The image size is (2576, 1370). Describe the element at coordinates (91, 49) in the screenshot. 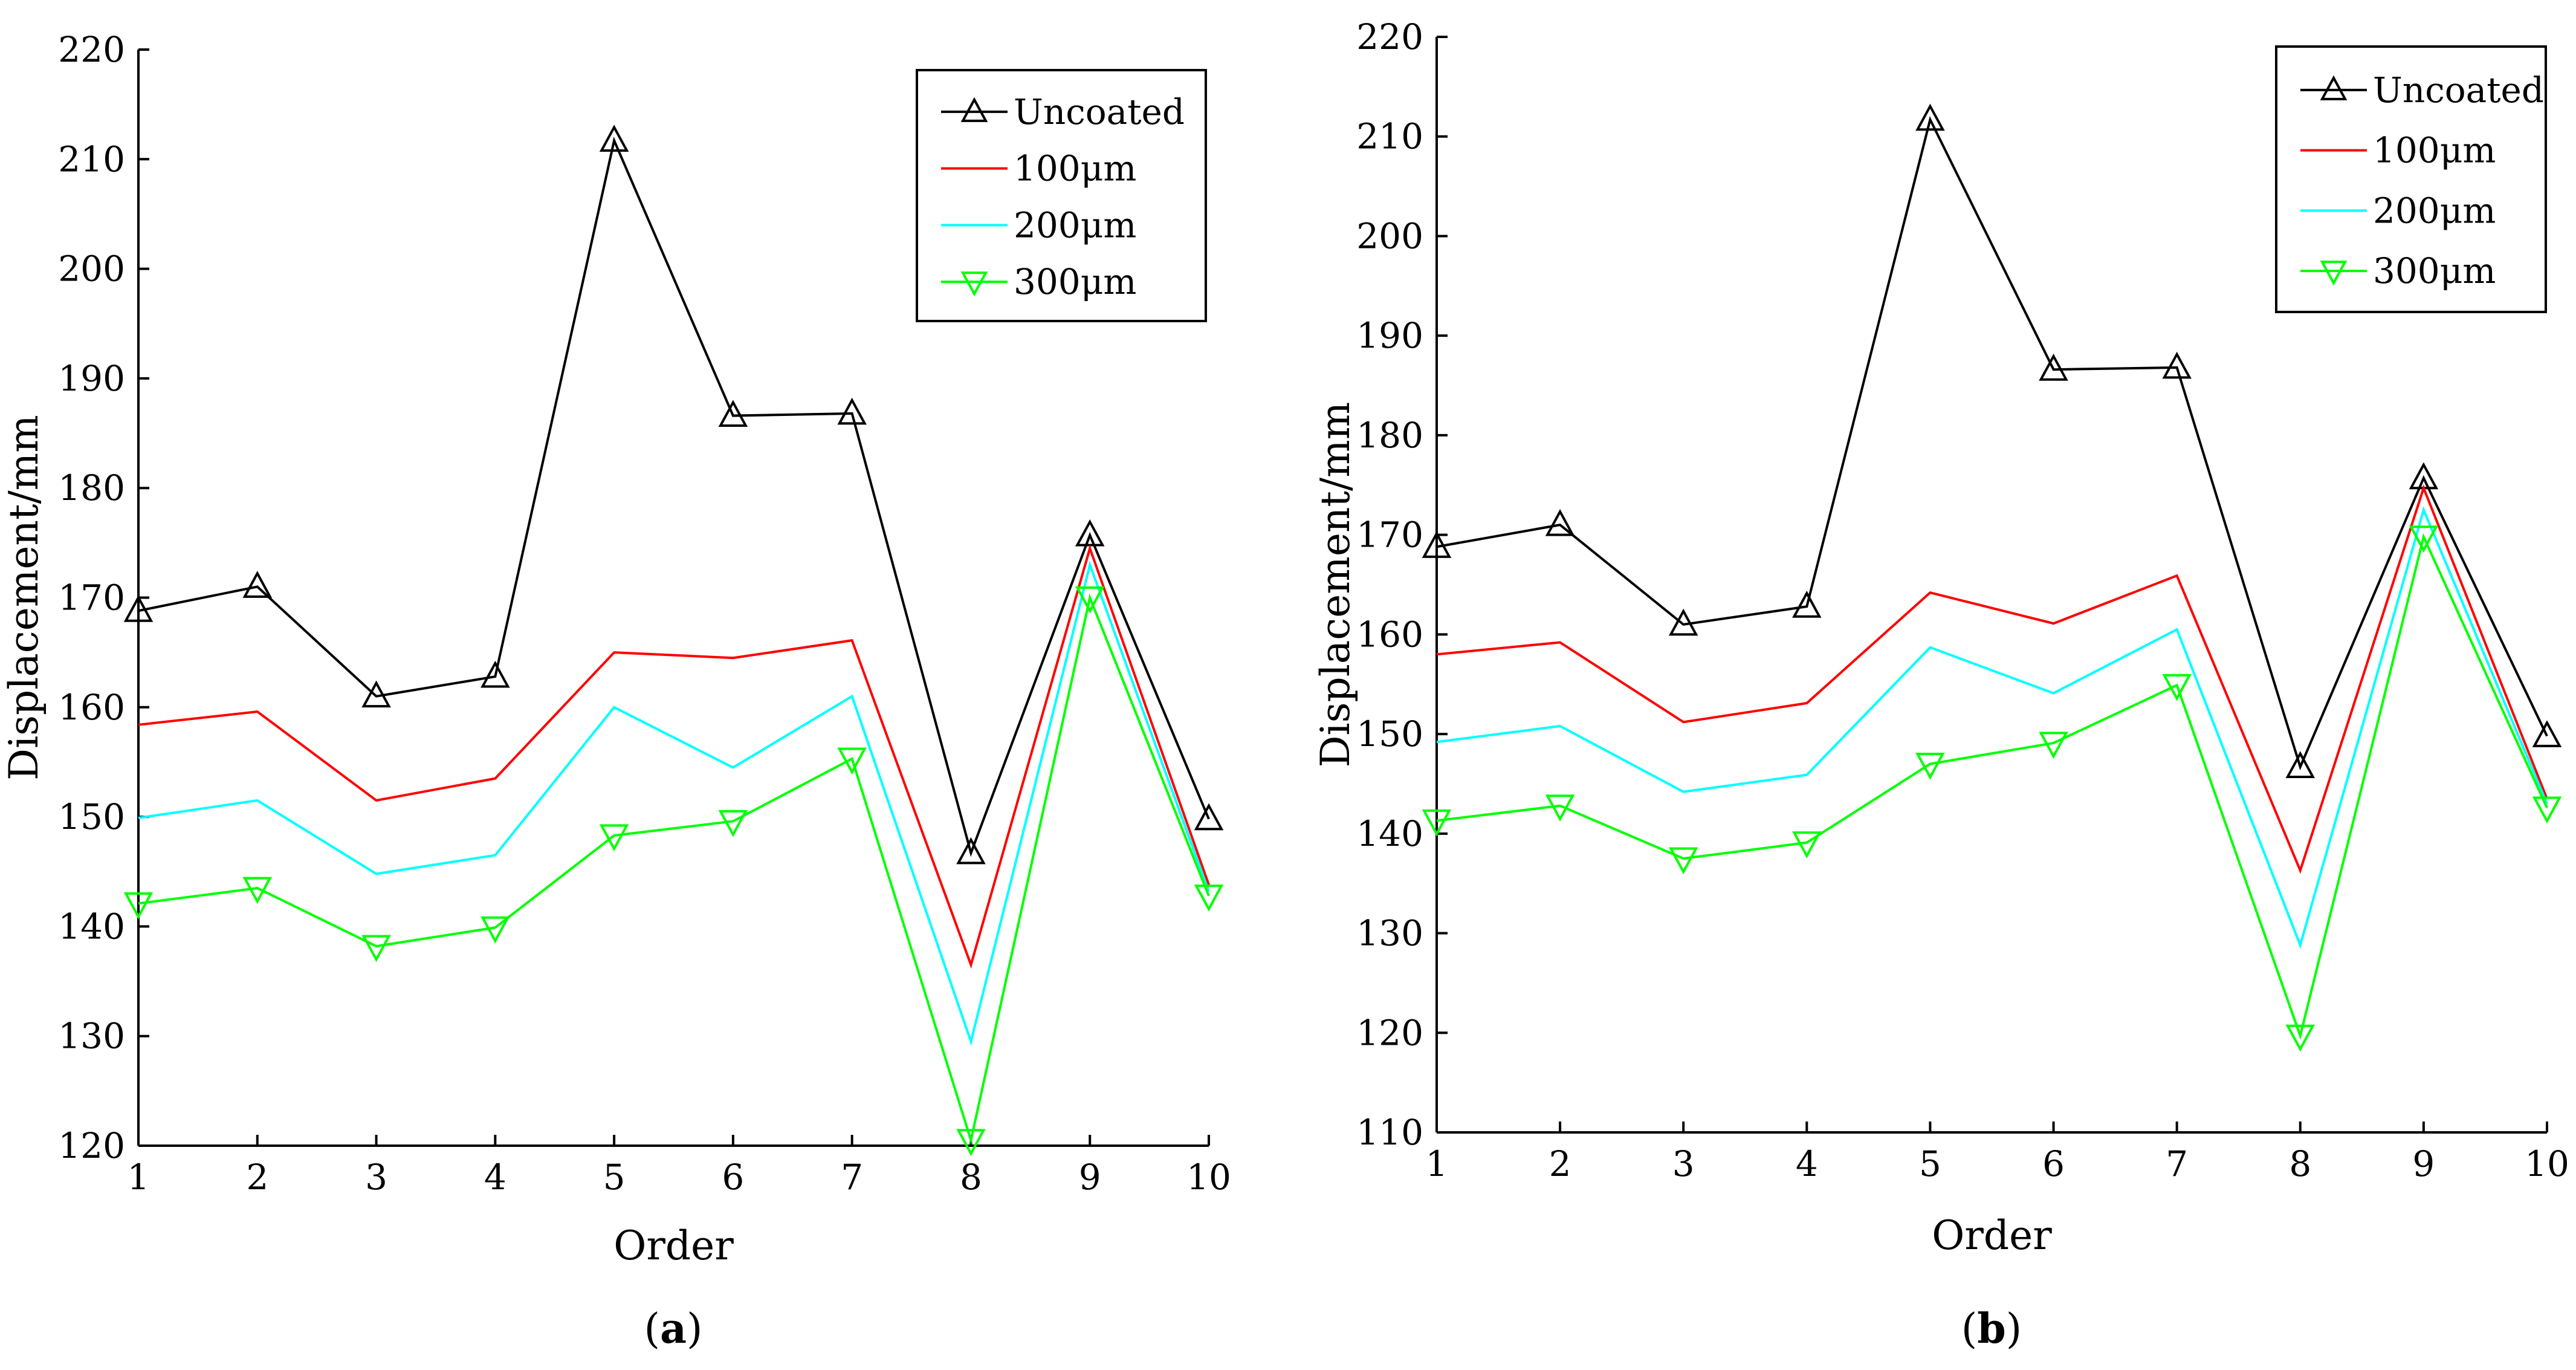

I see `y-tick-label: 220` at that location.